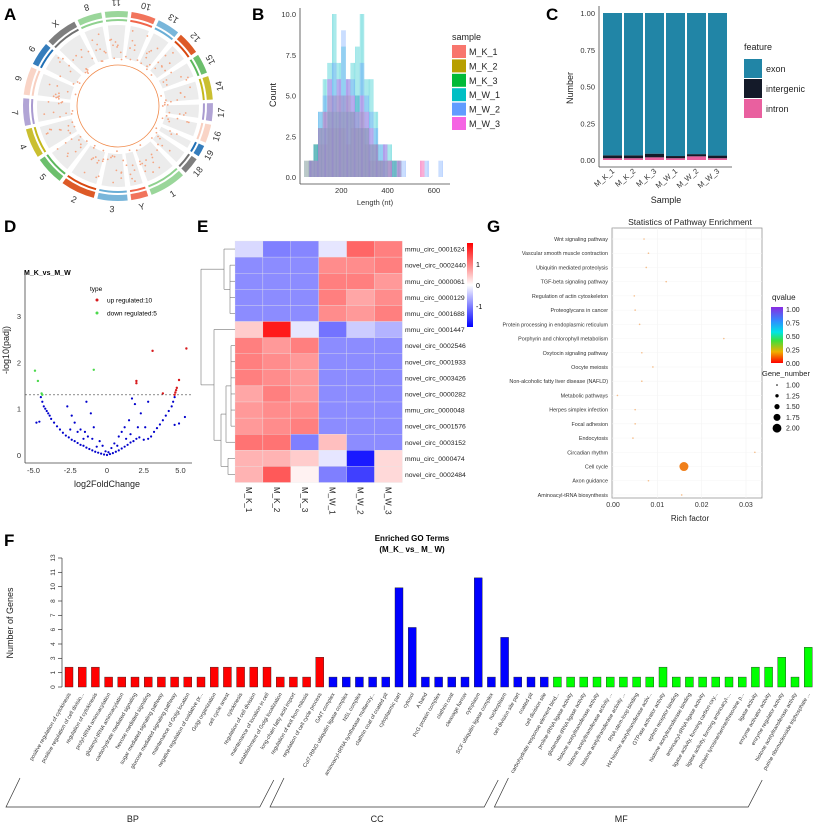 The height and width of the screenshot is (827, 825). Describe the element at coordinates (18, 79) in the screenshot. I see `chromosome-label: 6` at that location.